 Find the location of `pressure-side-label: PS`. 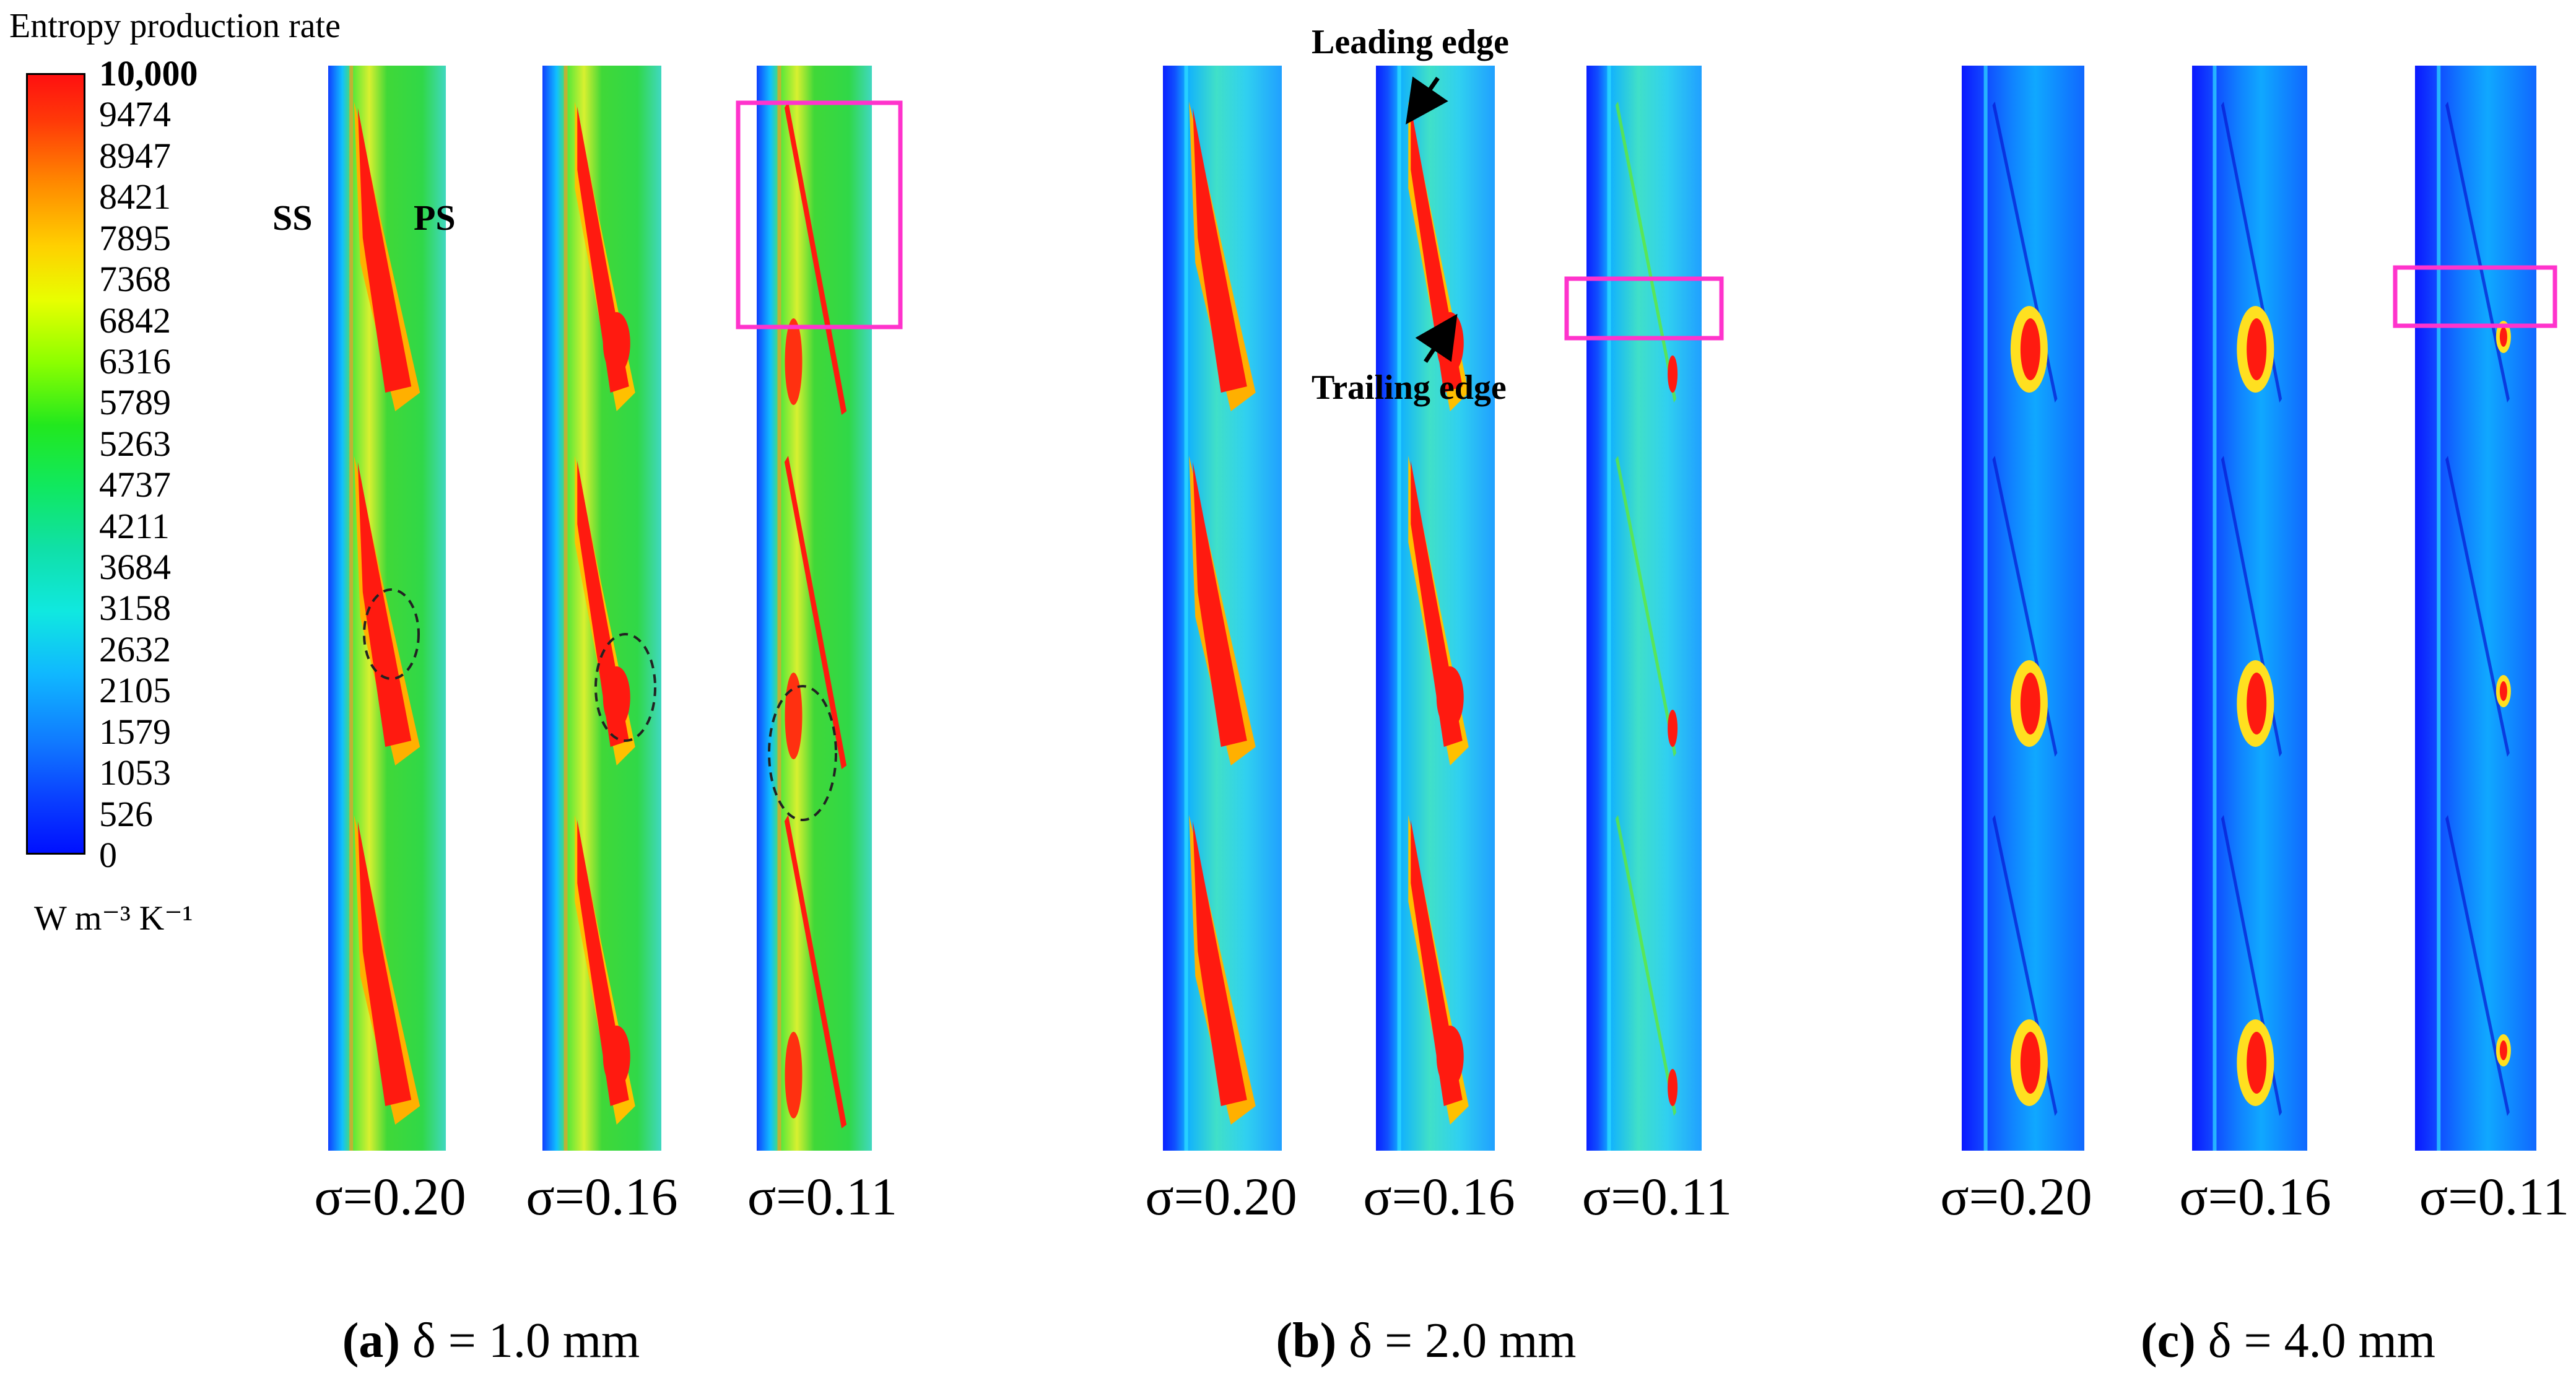

pressure-side-label: PS is located at coordinates (435, 218).